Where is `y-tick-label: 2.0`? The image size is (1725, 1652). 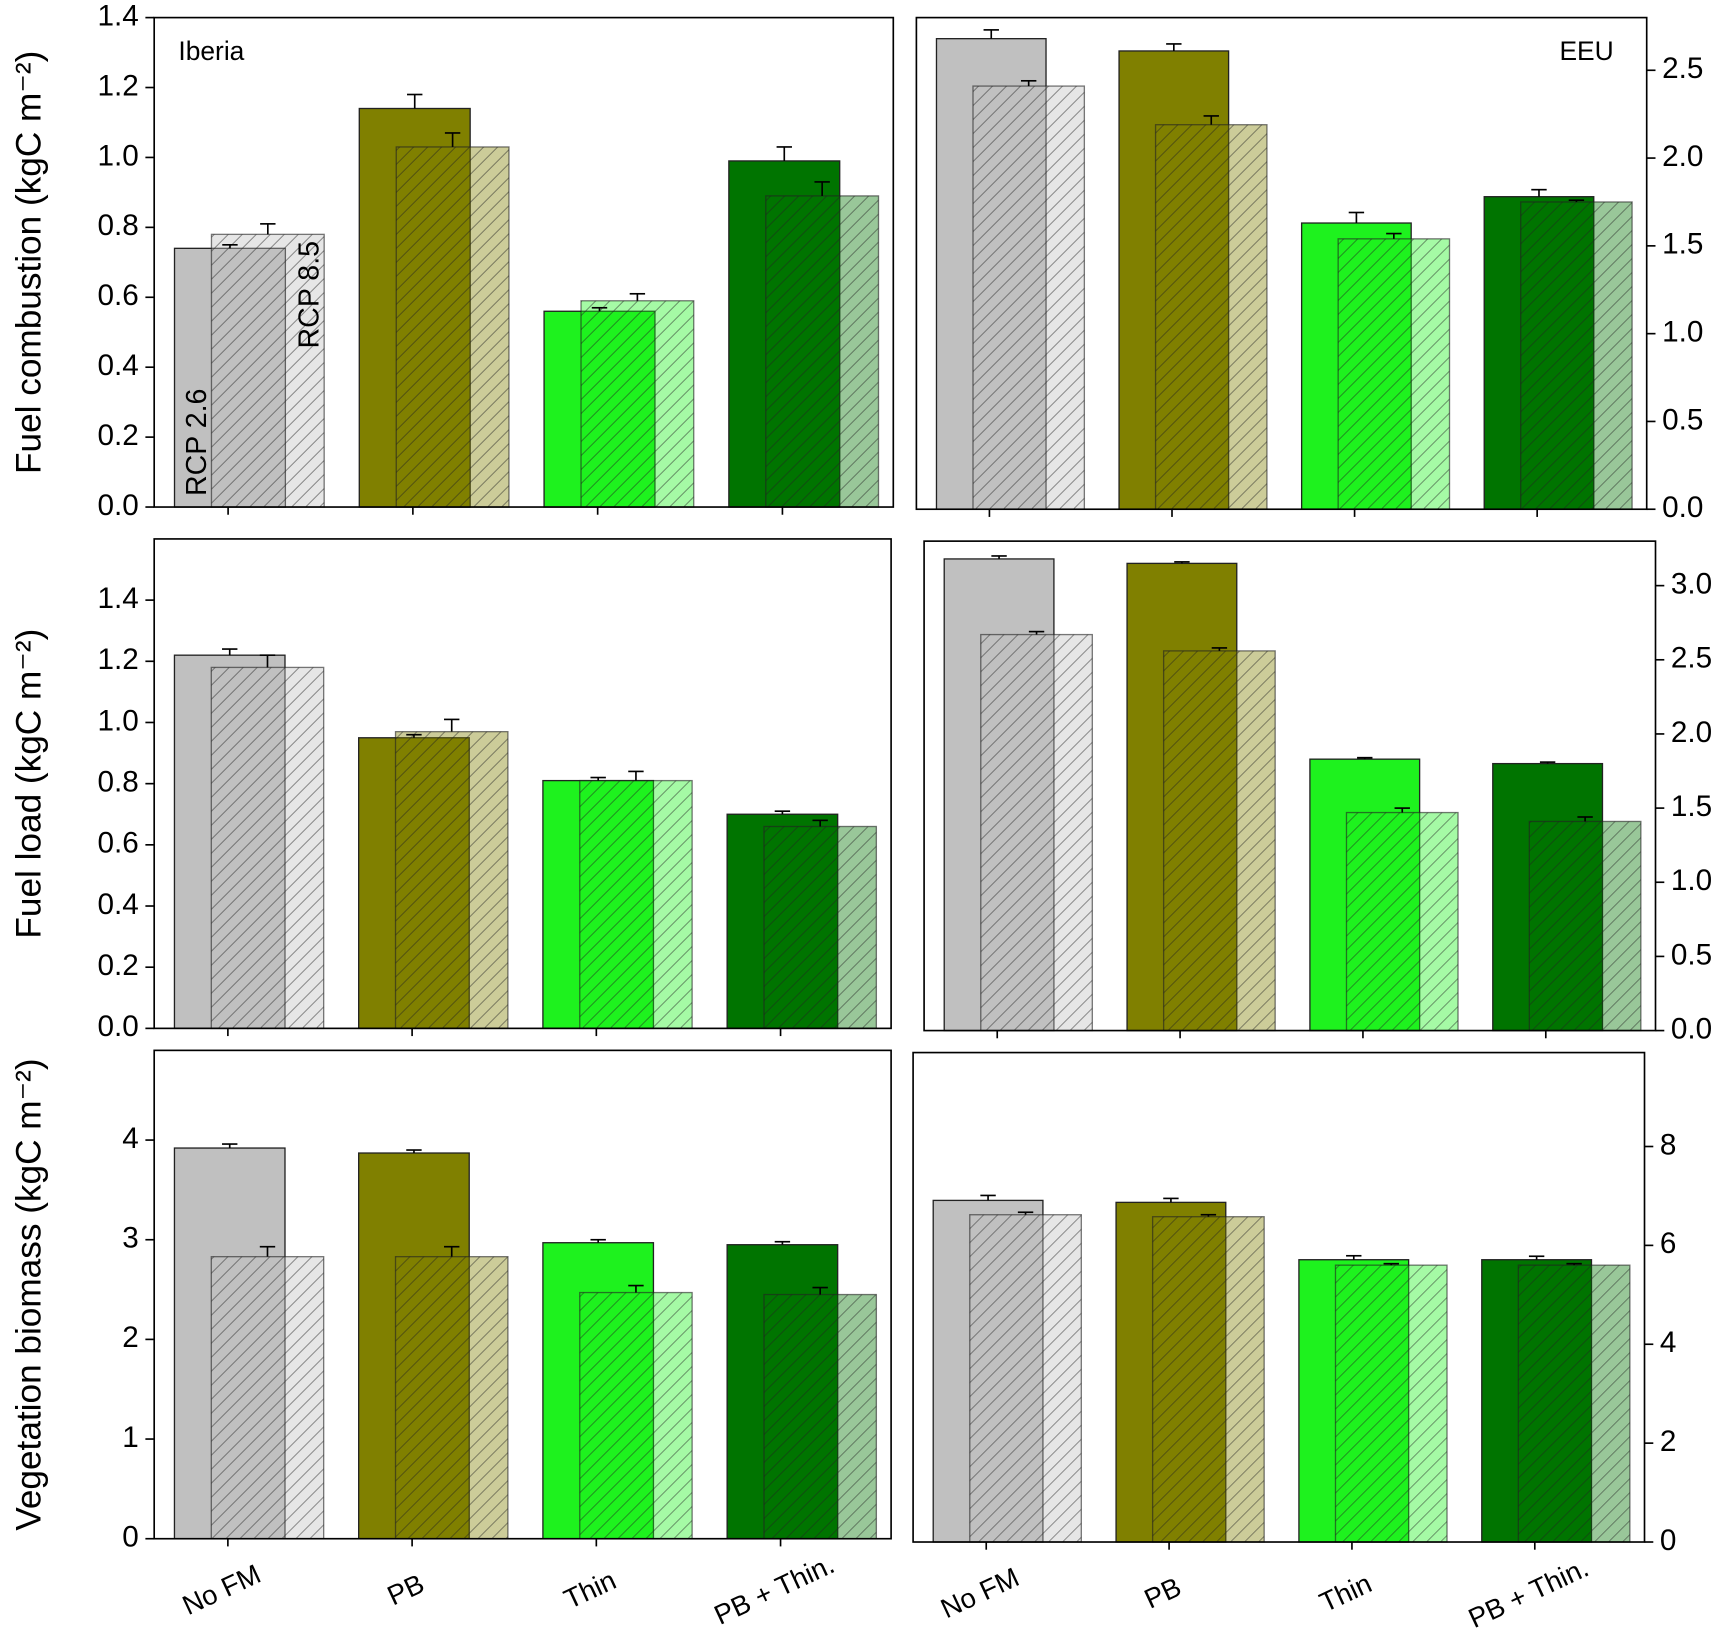 y-tick-label: 2.0 is located at coordinates (1682, 156).